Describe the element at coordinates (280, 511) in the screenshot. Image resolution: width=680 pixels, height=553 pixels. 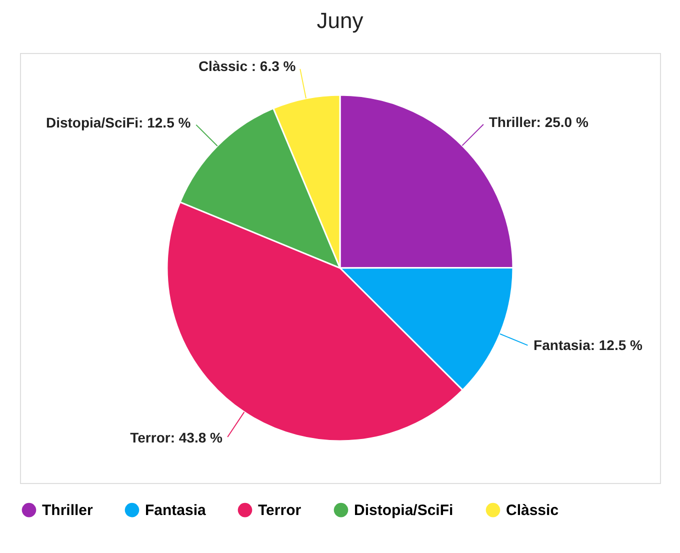
I see `legend-label: Terror` at that location.